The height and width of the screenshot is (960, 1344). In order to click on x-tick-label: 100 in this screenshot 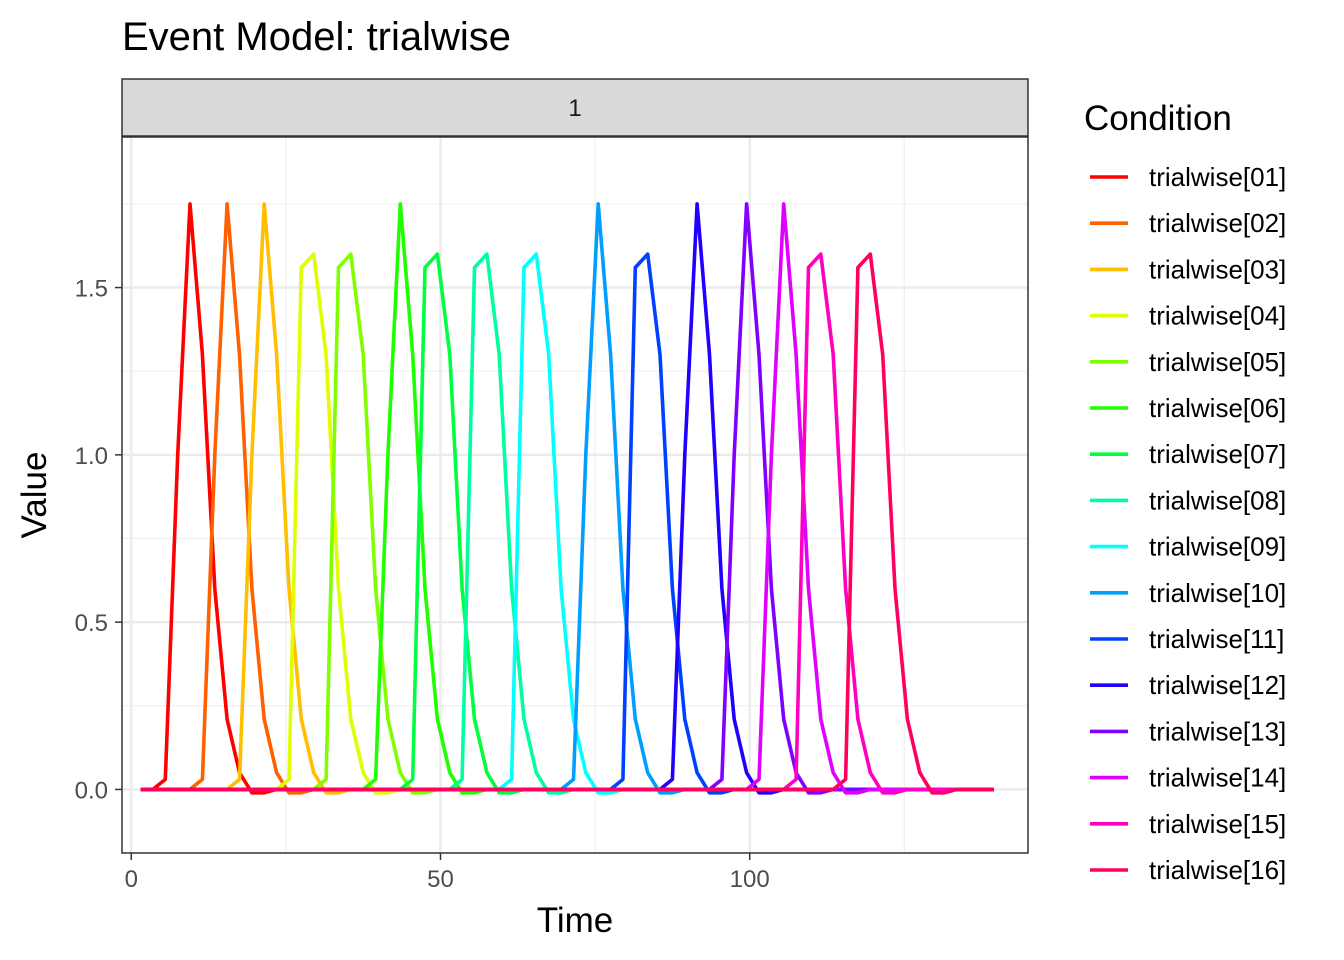, I will do `click(750, 879)`.